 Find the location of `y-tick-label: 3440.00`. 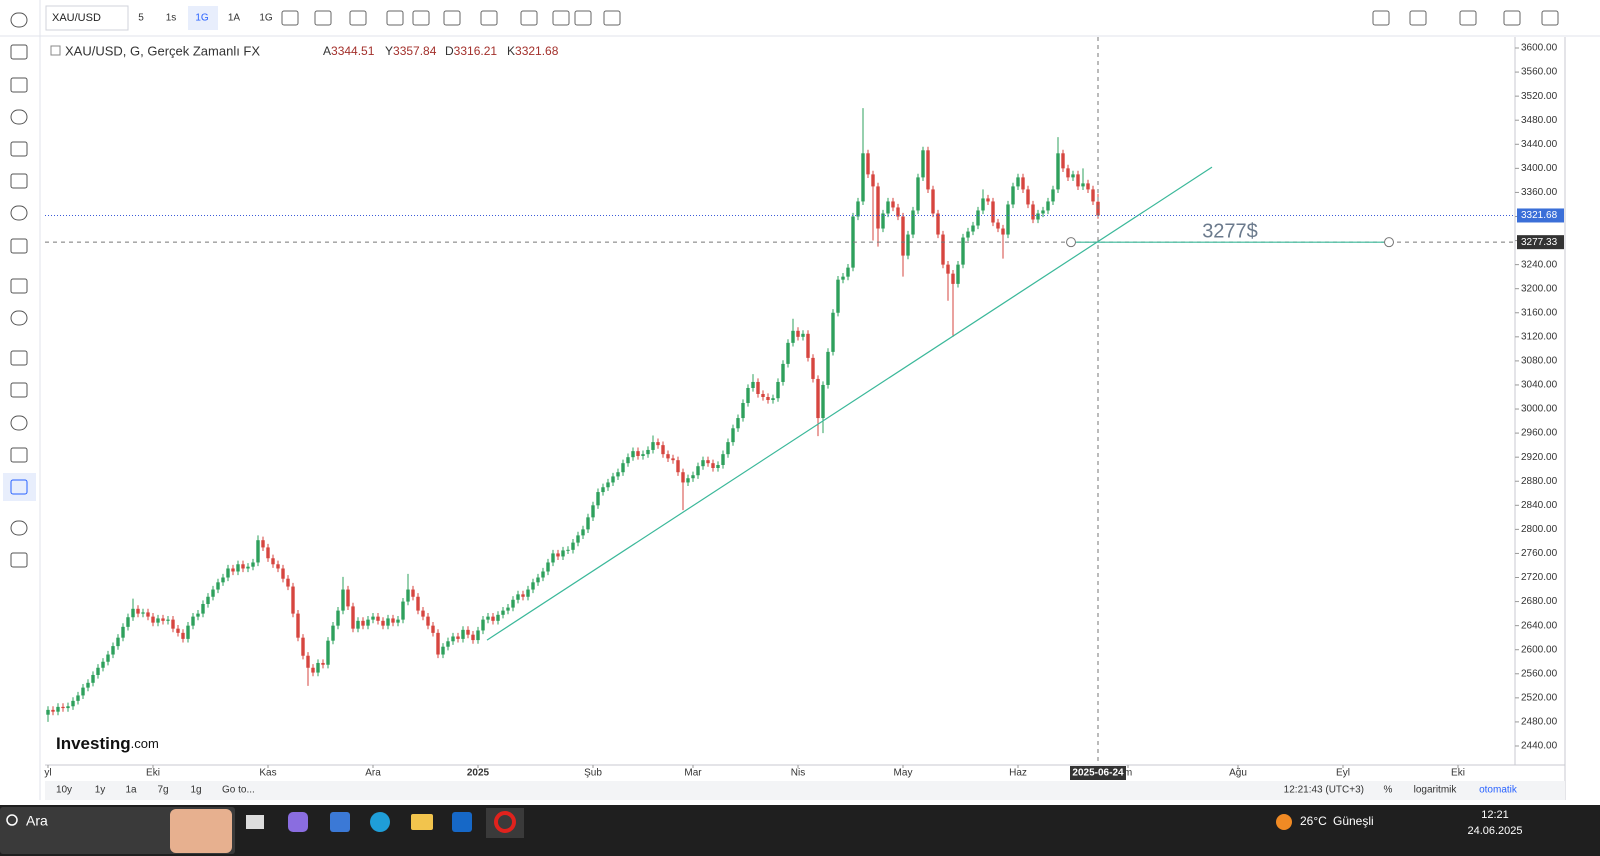

y-tick-label: 3440.00 is located at coordinates (1539, 144).